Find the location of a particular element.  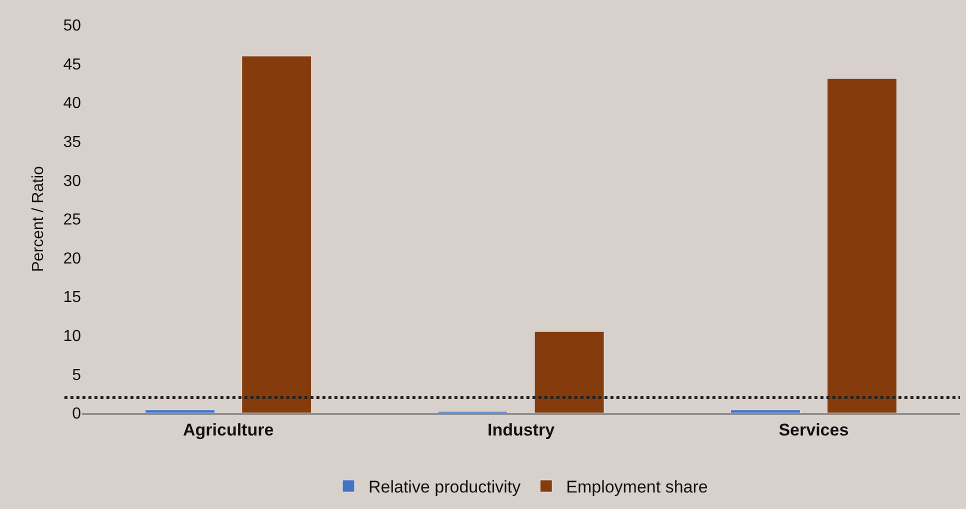

y-tick-label: 45 is located at coordinates (72, 65).